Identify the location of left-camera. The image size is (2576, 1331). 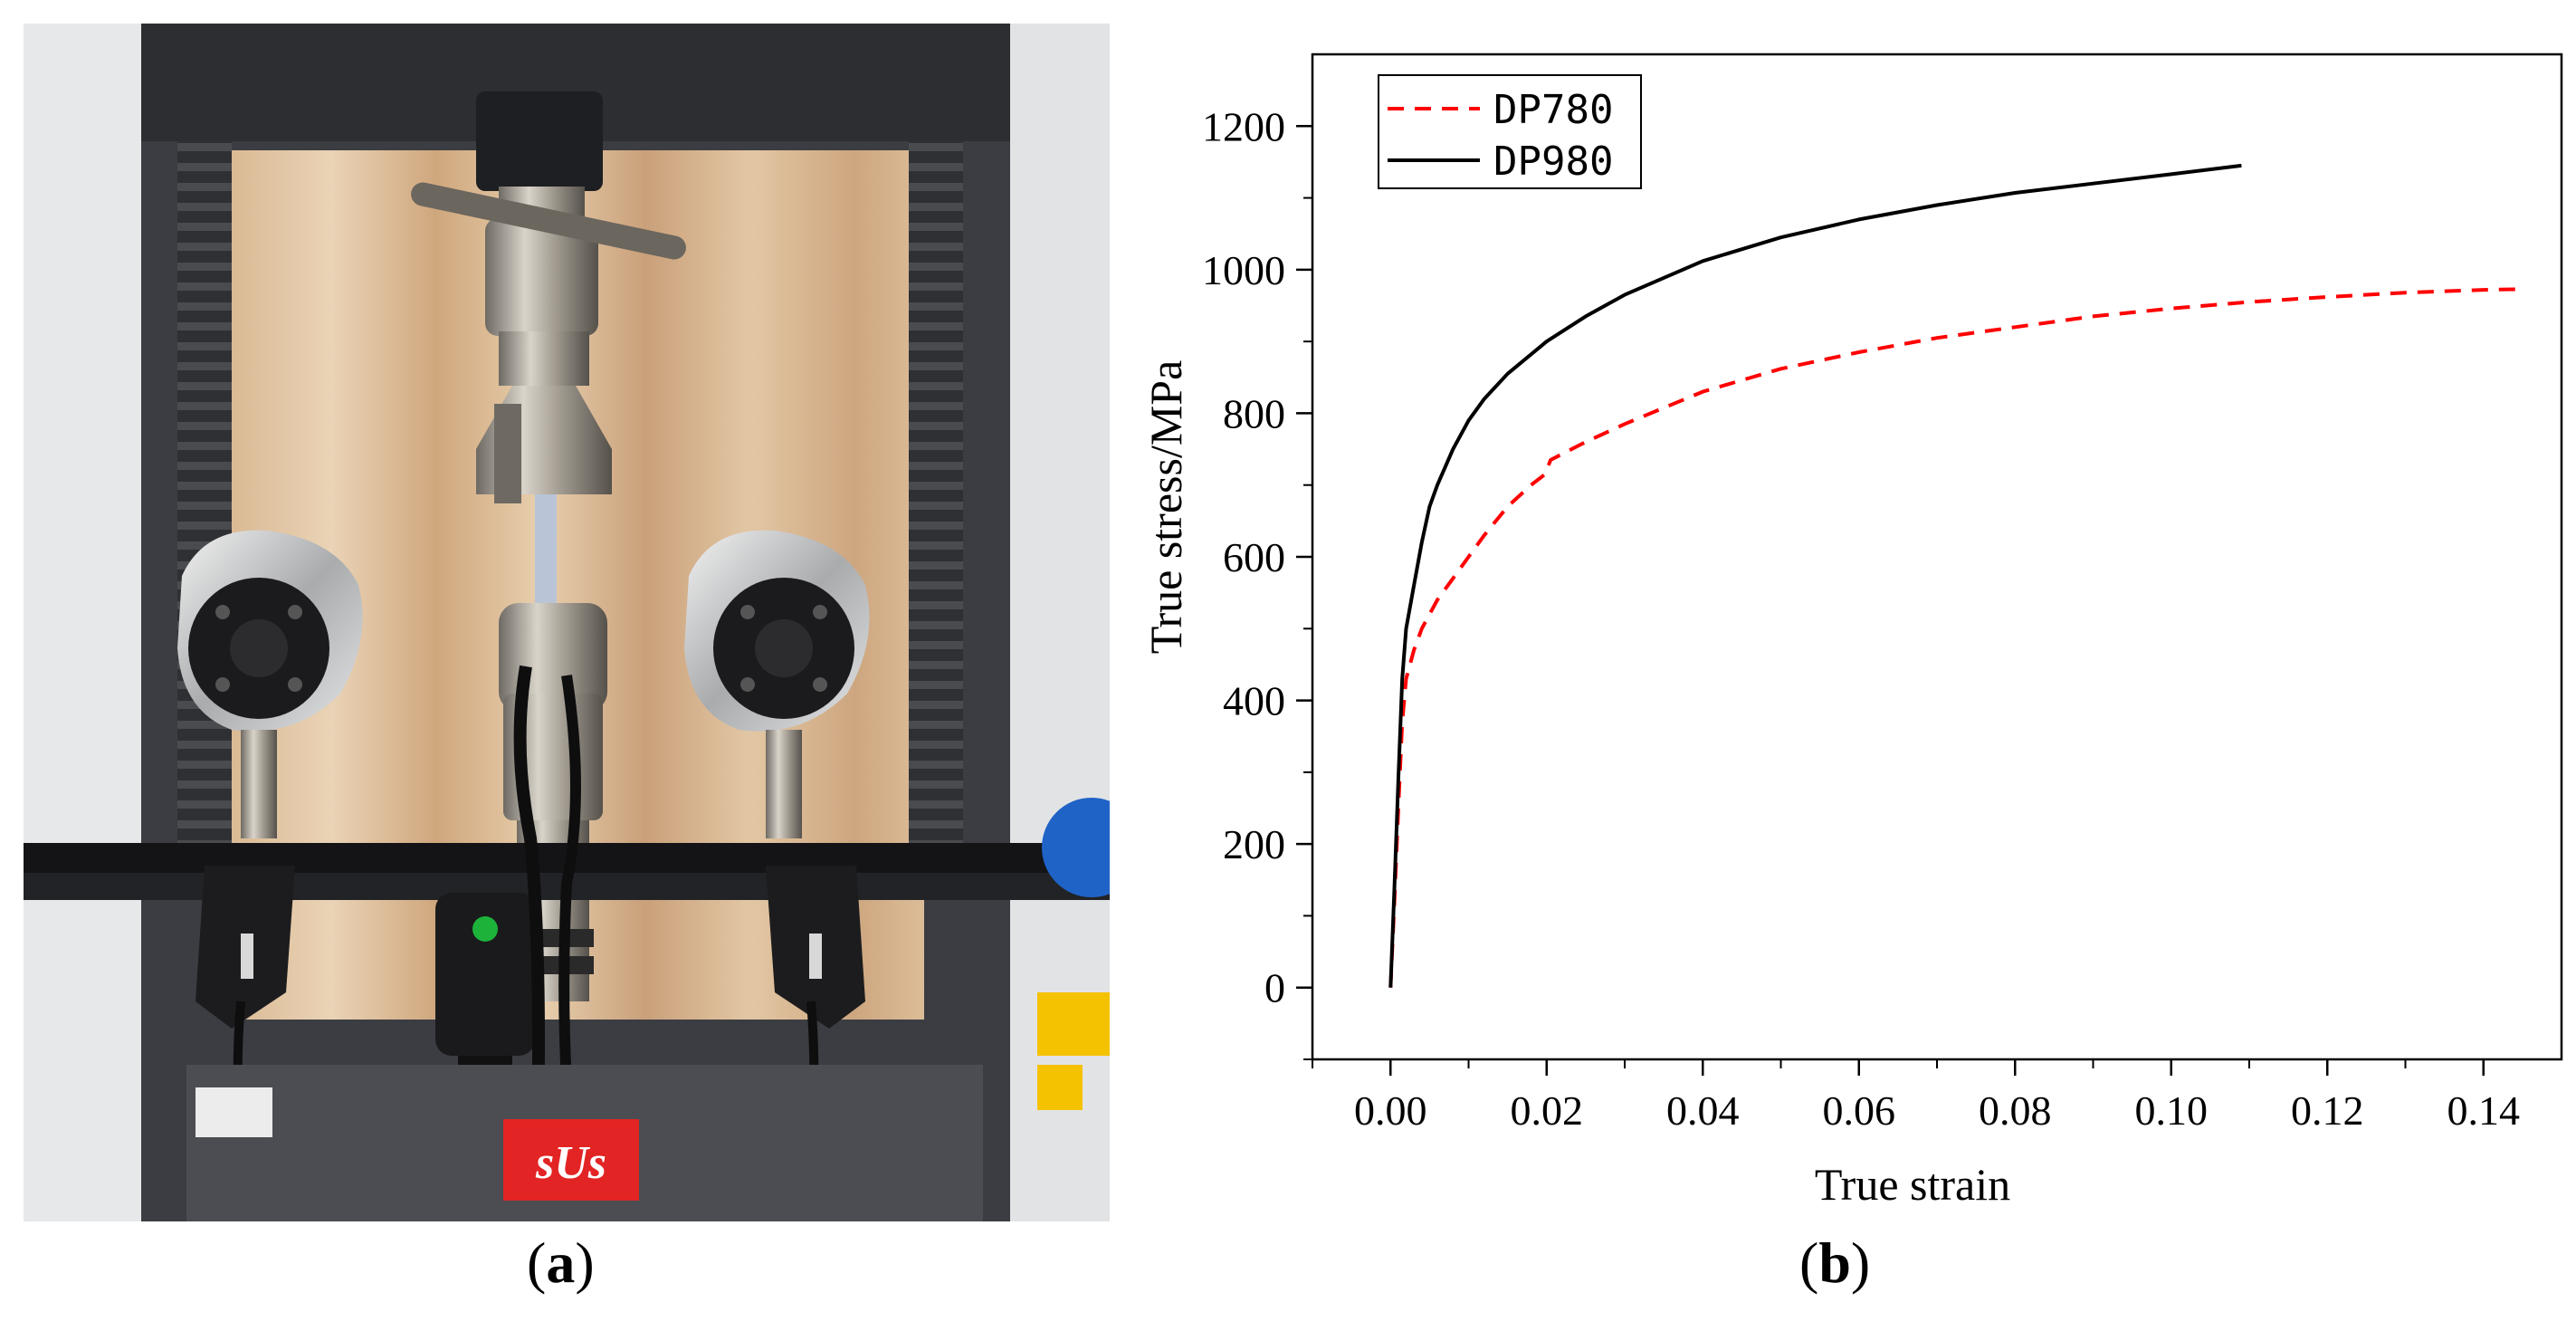
(270, 684).